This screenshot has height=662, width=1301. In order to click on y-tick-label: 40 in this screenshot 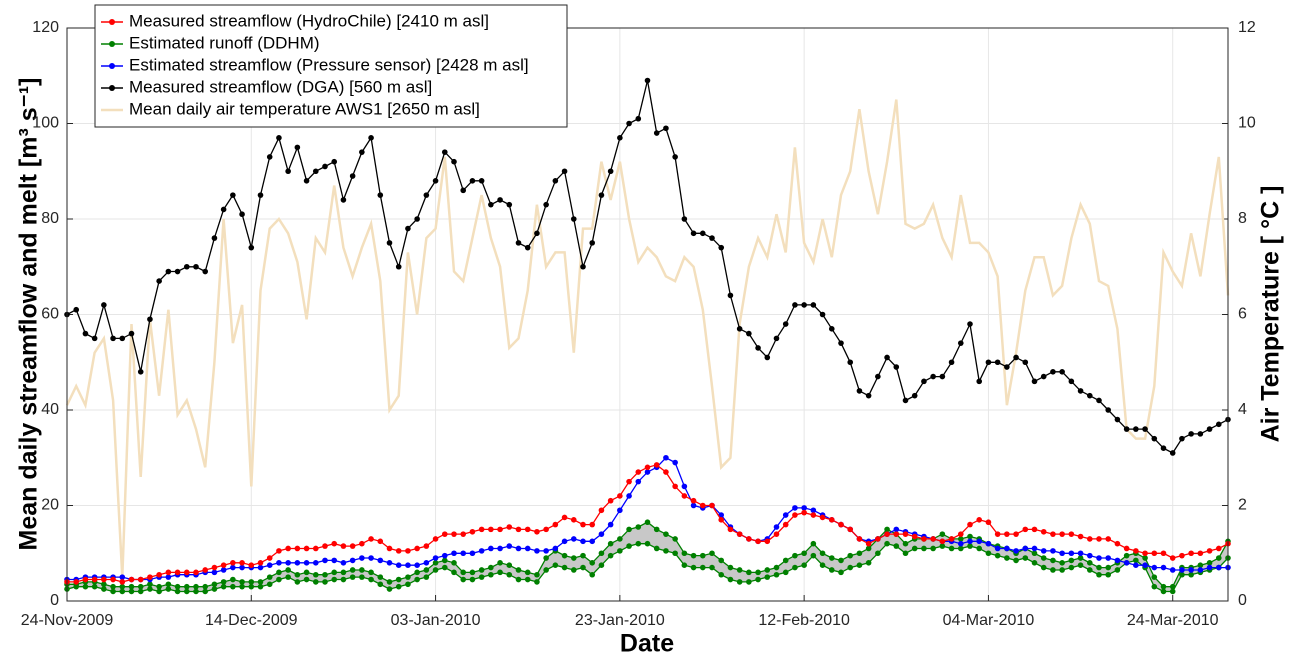, I will do `click(50, 409)`.